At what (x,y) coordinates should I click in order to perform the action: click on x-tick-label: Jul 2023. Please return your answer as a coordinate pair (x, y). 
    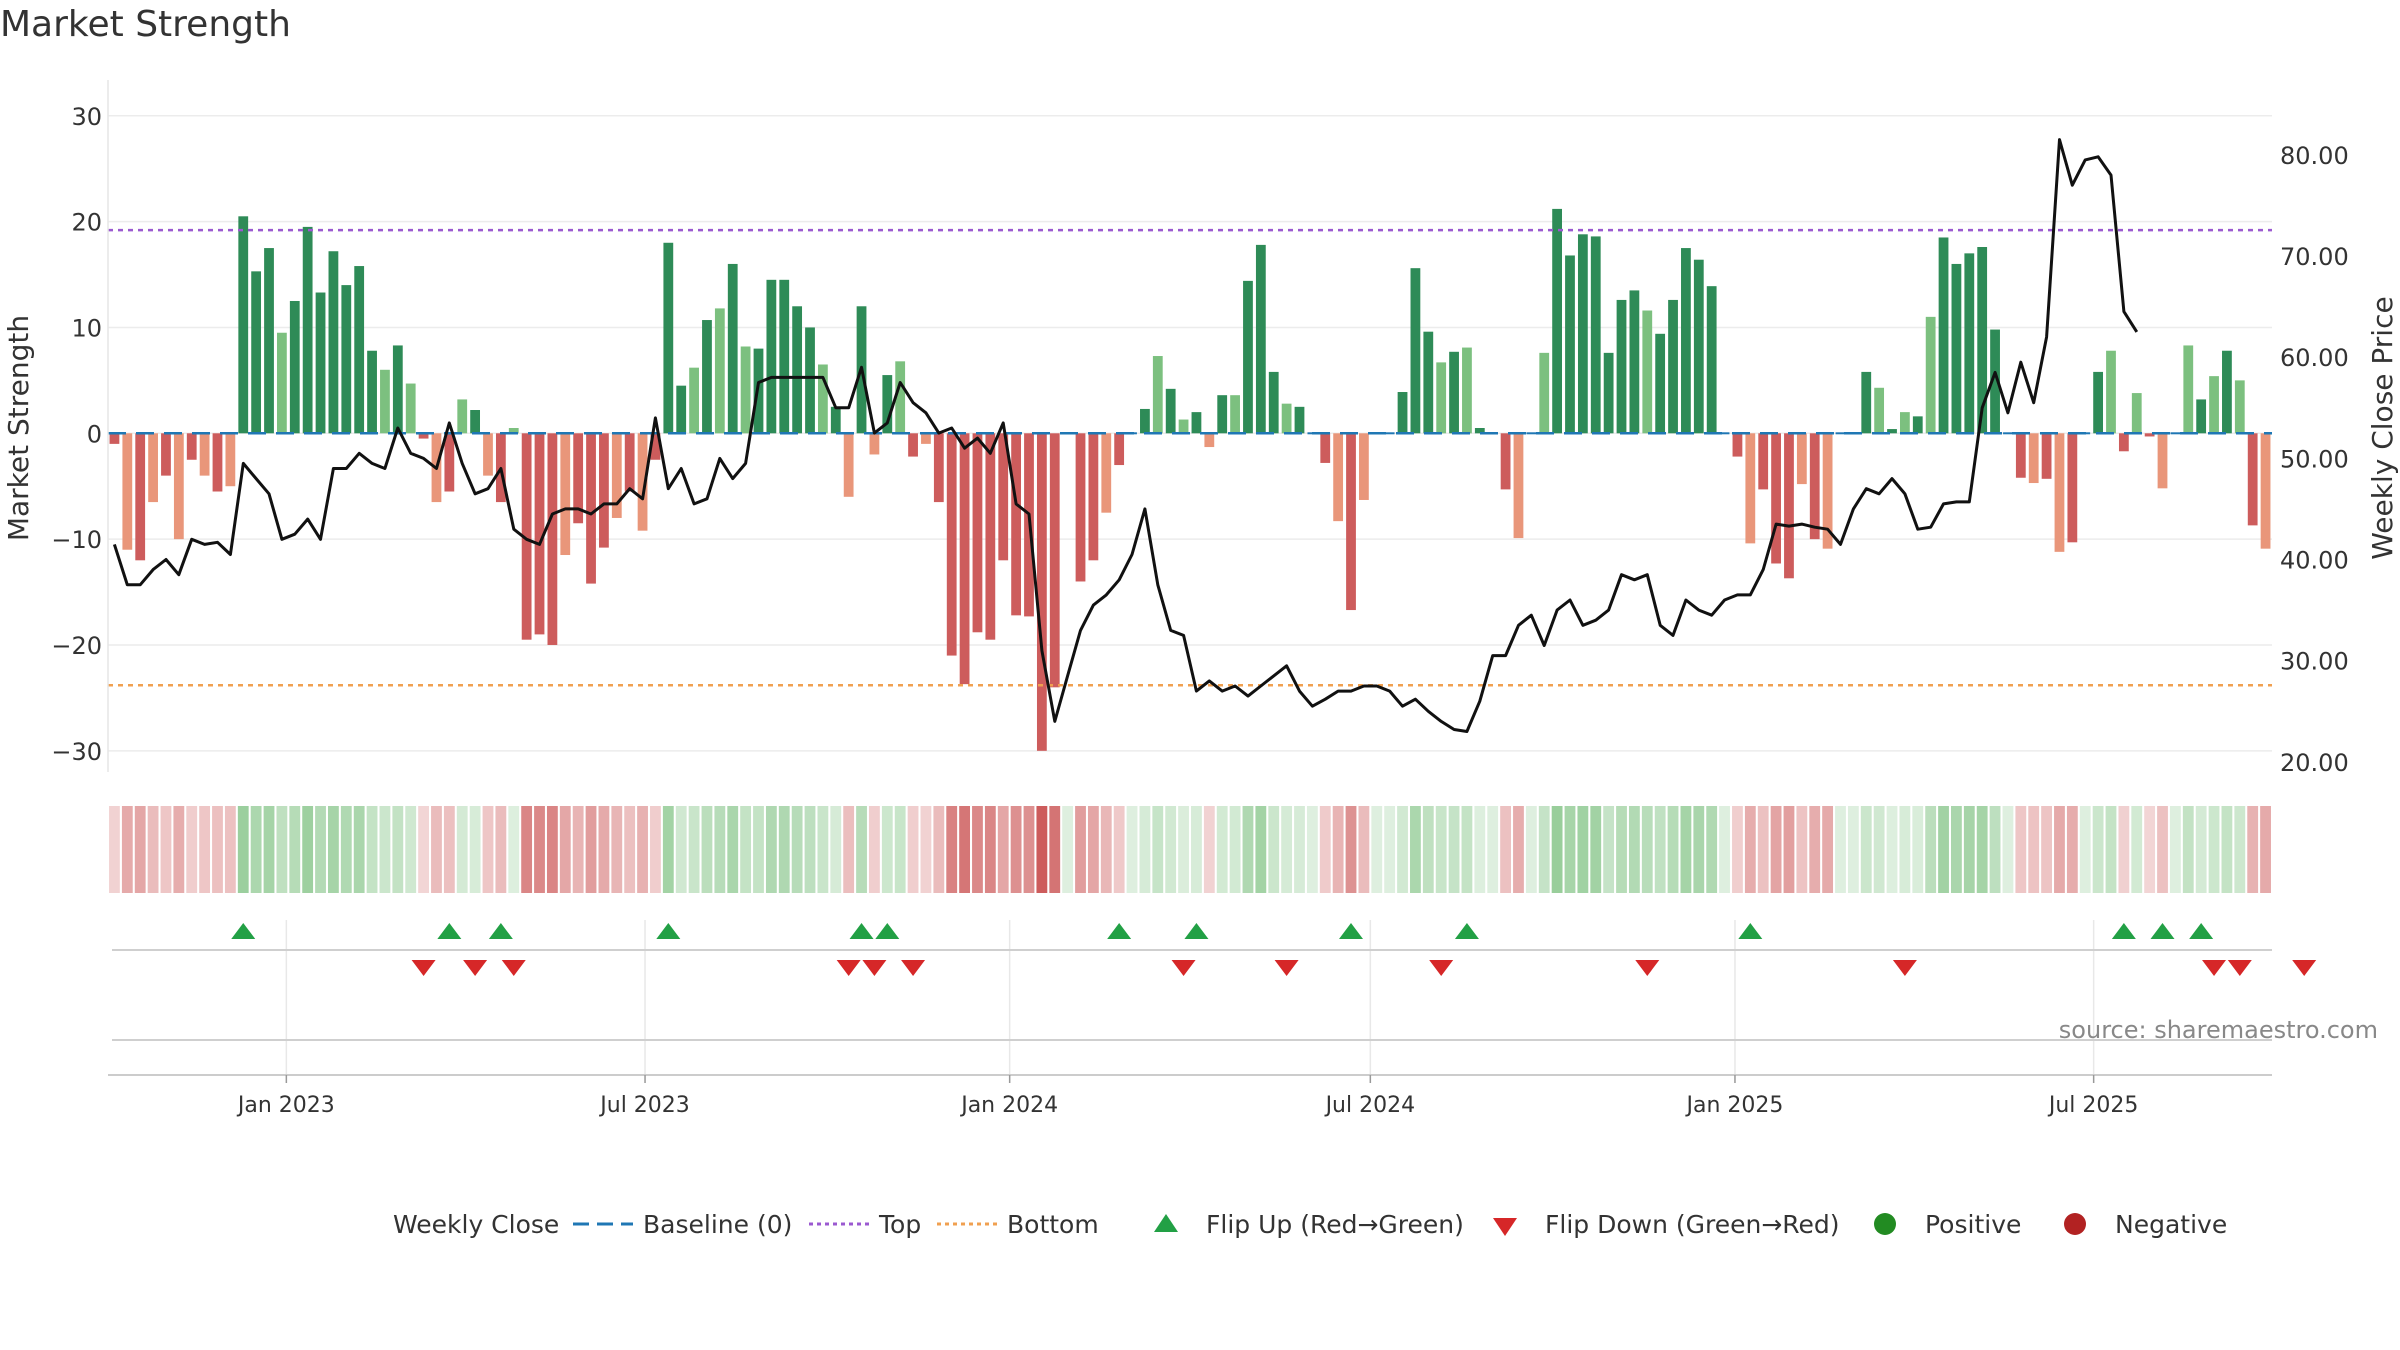
    Looking at the image, I should click on (644, 1105).